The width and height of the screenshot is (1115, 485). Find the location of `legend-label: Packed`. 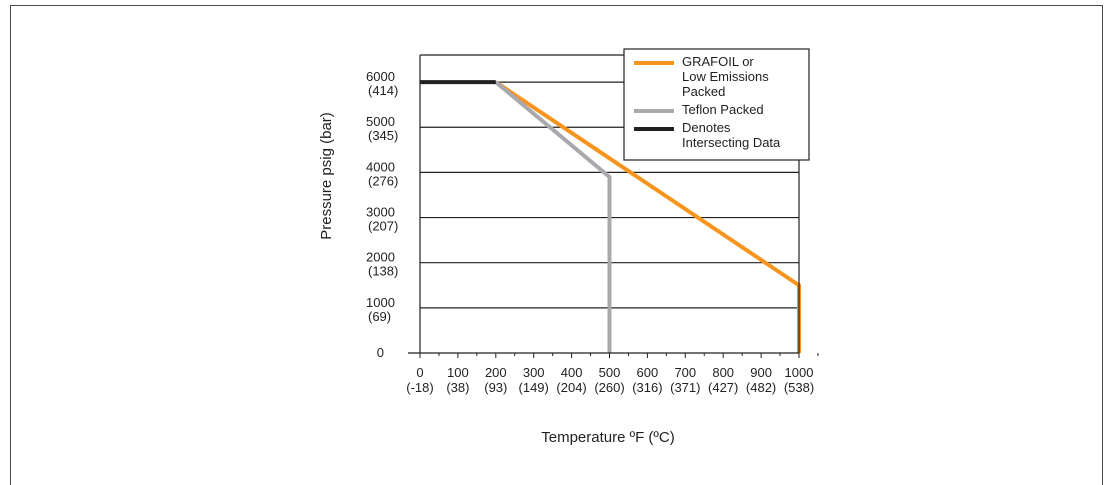

legend-label: Packed is located at coordinates (703, 91).